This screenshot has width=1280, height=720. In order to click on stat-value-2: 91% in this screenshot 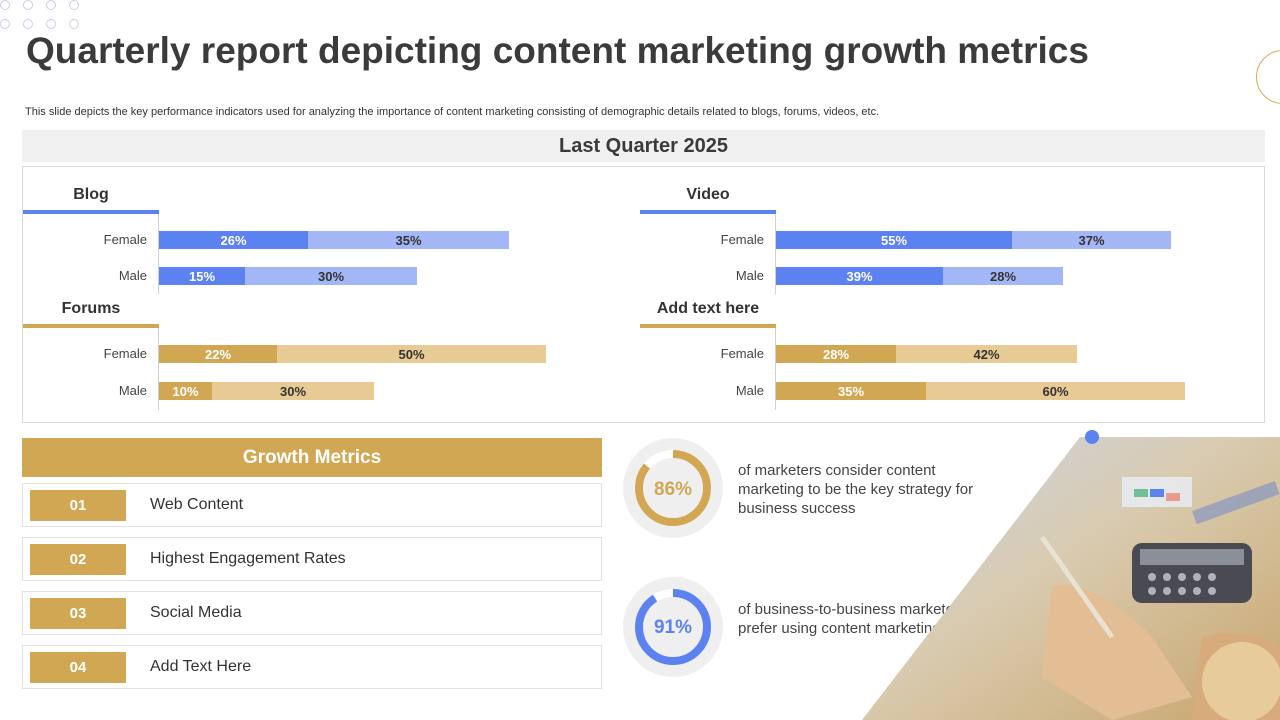, I will do `click(673, 627)`.